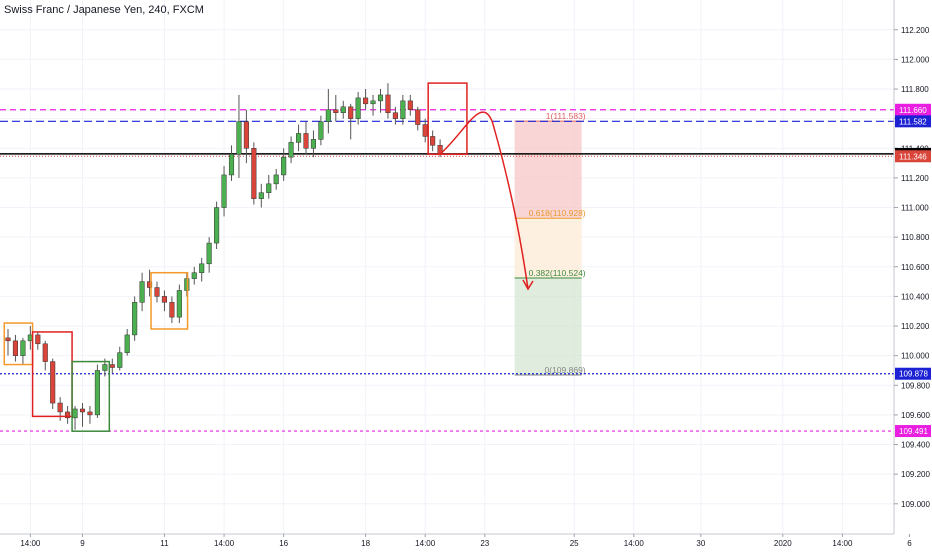  Describe the element at coordinates (915, 356) in the screenshot. I see `price-tick-label: 110.000` at that location.